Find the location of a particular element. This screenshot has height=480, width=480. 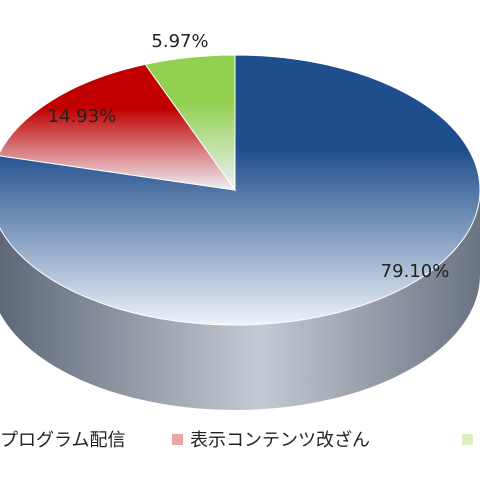

legend-label: 表示コンテンツ改ざん is located at coordinates (280, 440).